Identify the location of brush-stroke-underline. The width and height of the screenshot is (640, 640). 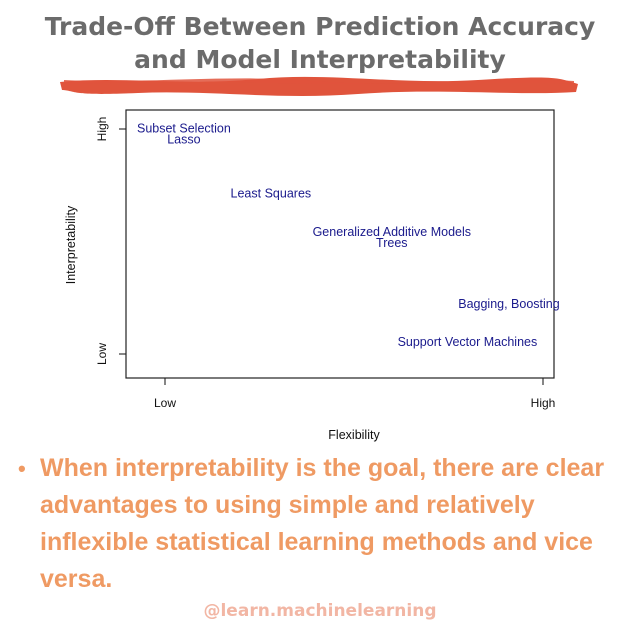
(319, 86).